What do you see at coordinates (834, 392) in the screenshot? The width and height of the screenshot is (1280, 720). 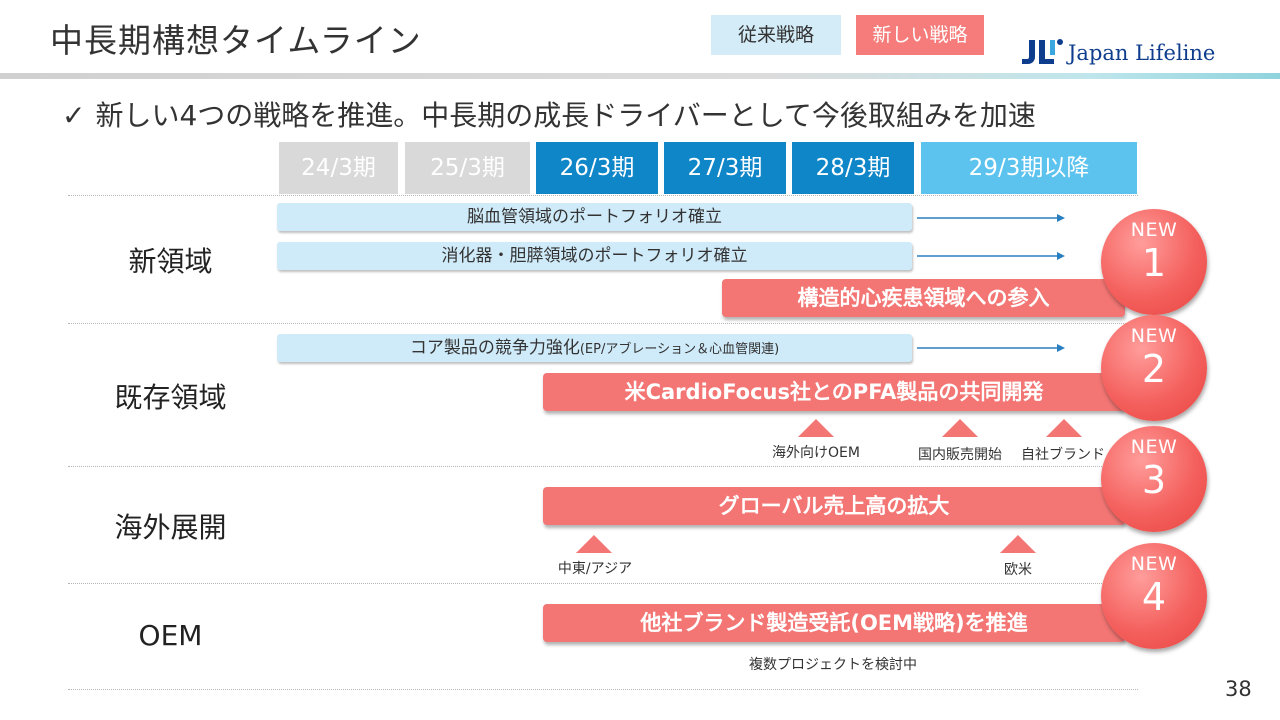 I see `bar-cardiofocus-pfa-development: 米CardioFocus社とのPFA製品の共同開発` at bounding box center [834, 392].